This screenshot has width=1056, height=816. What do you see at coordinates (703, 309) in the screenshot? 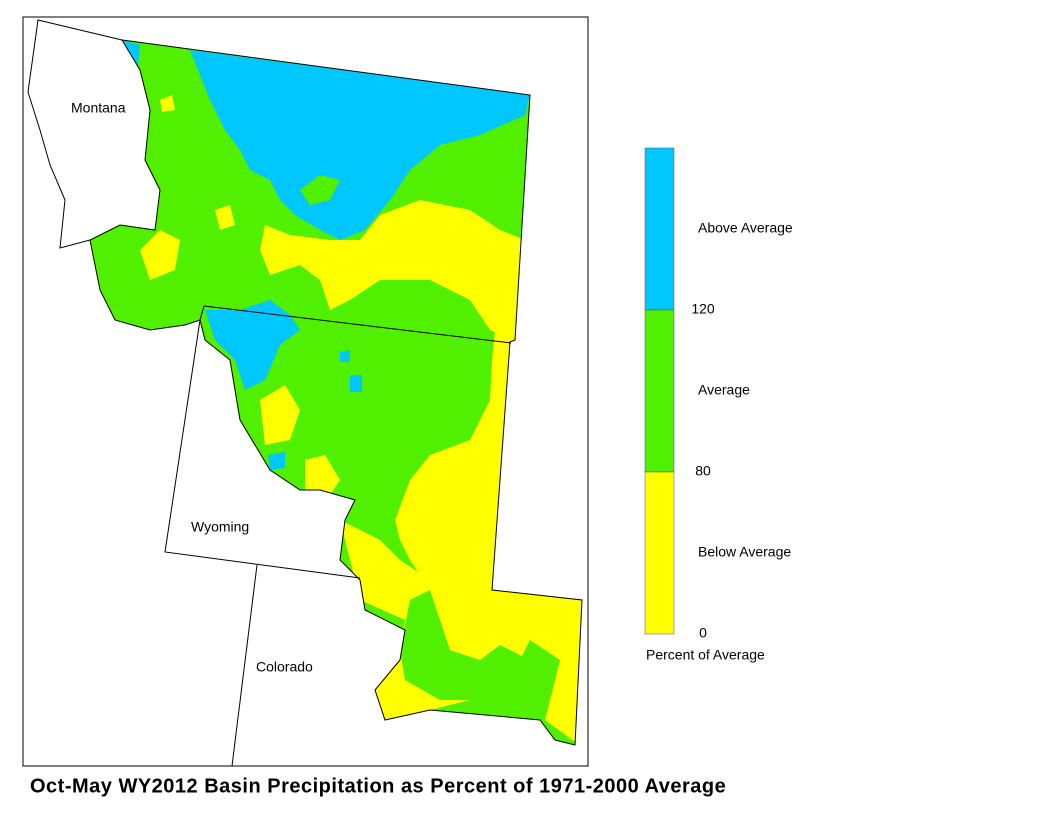
I see `legend-tick-label: 120` at bounding box center [703, 309].